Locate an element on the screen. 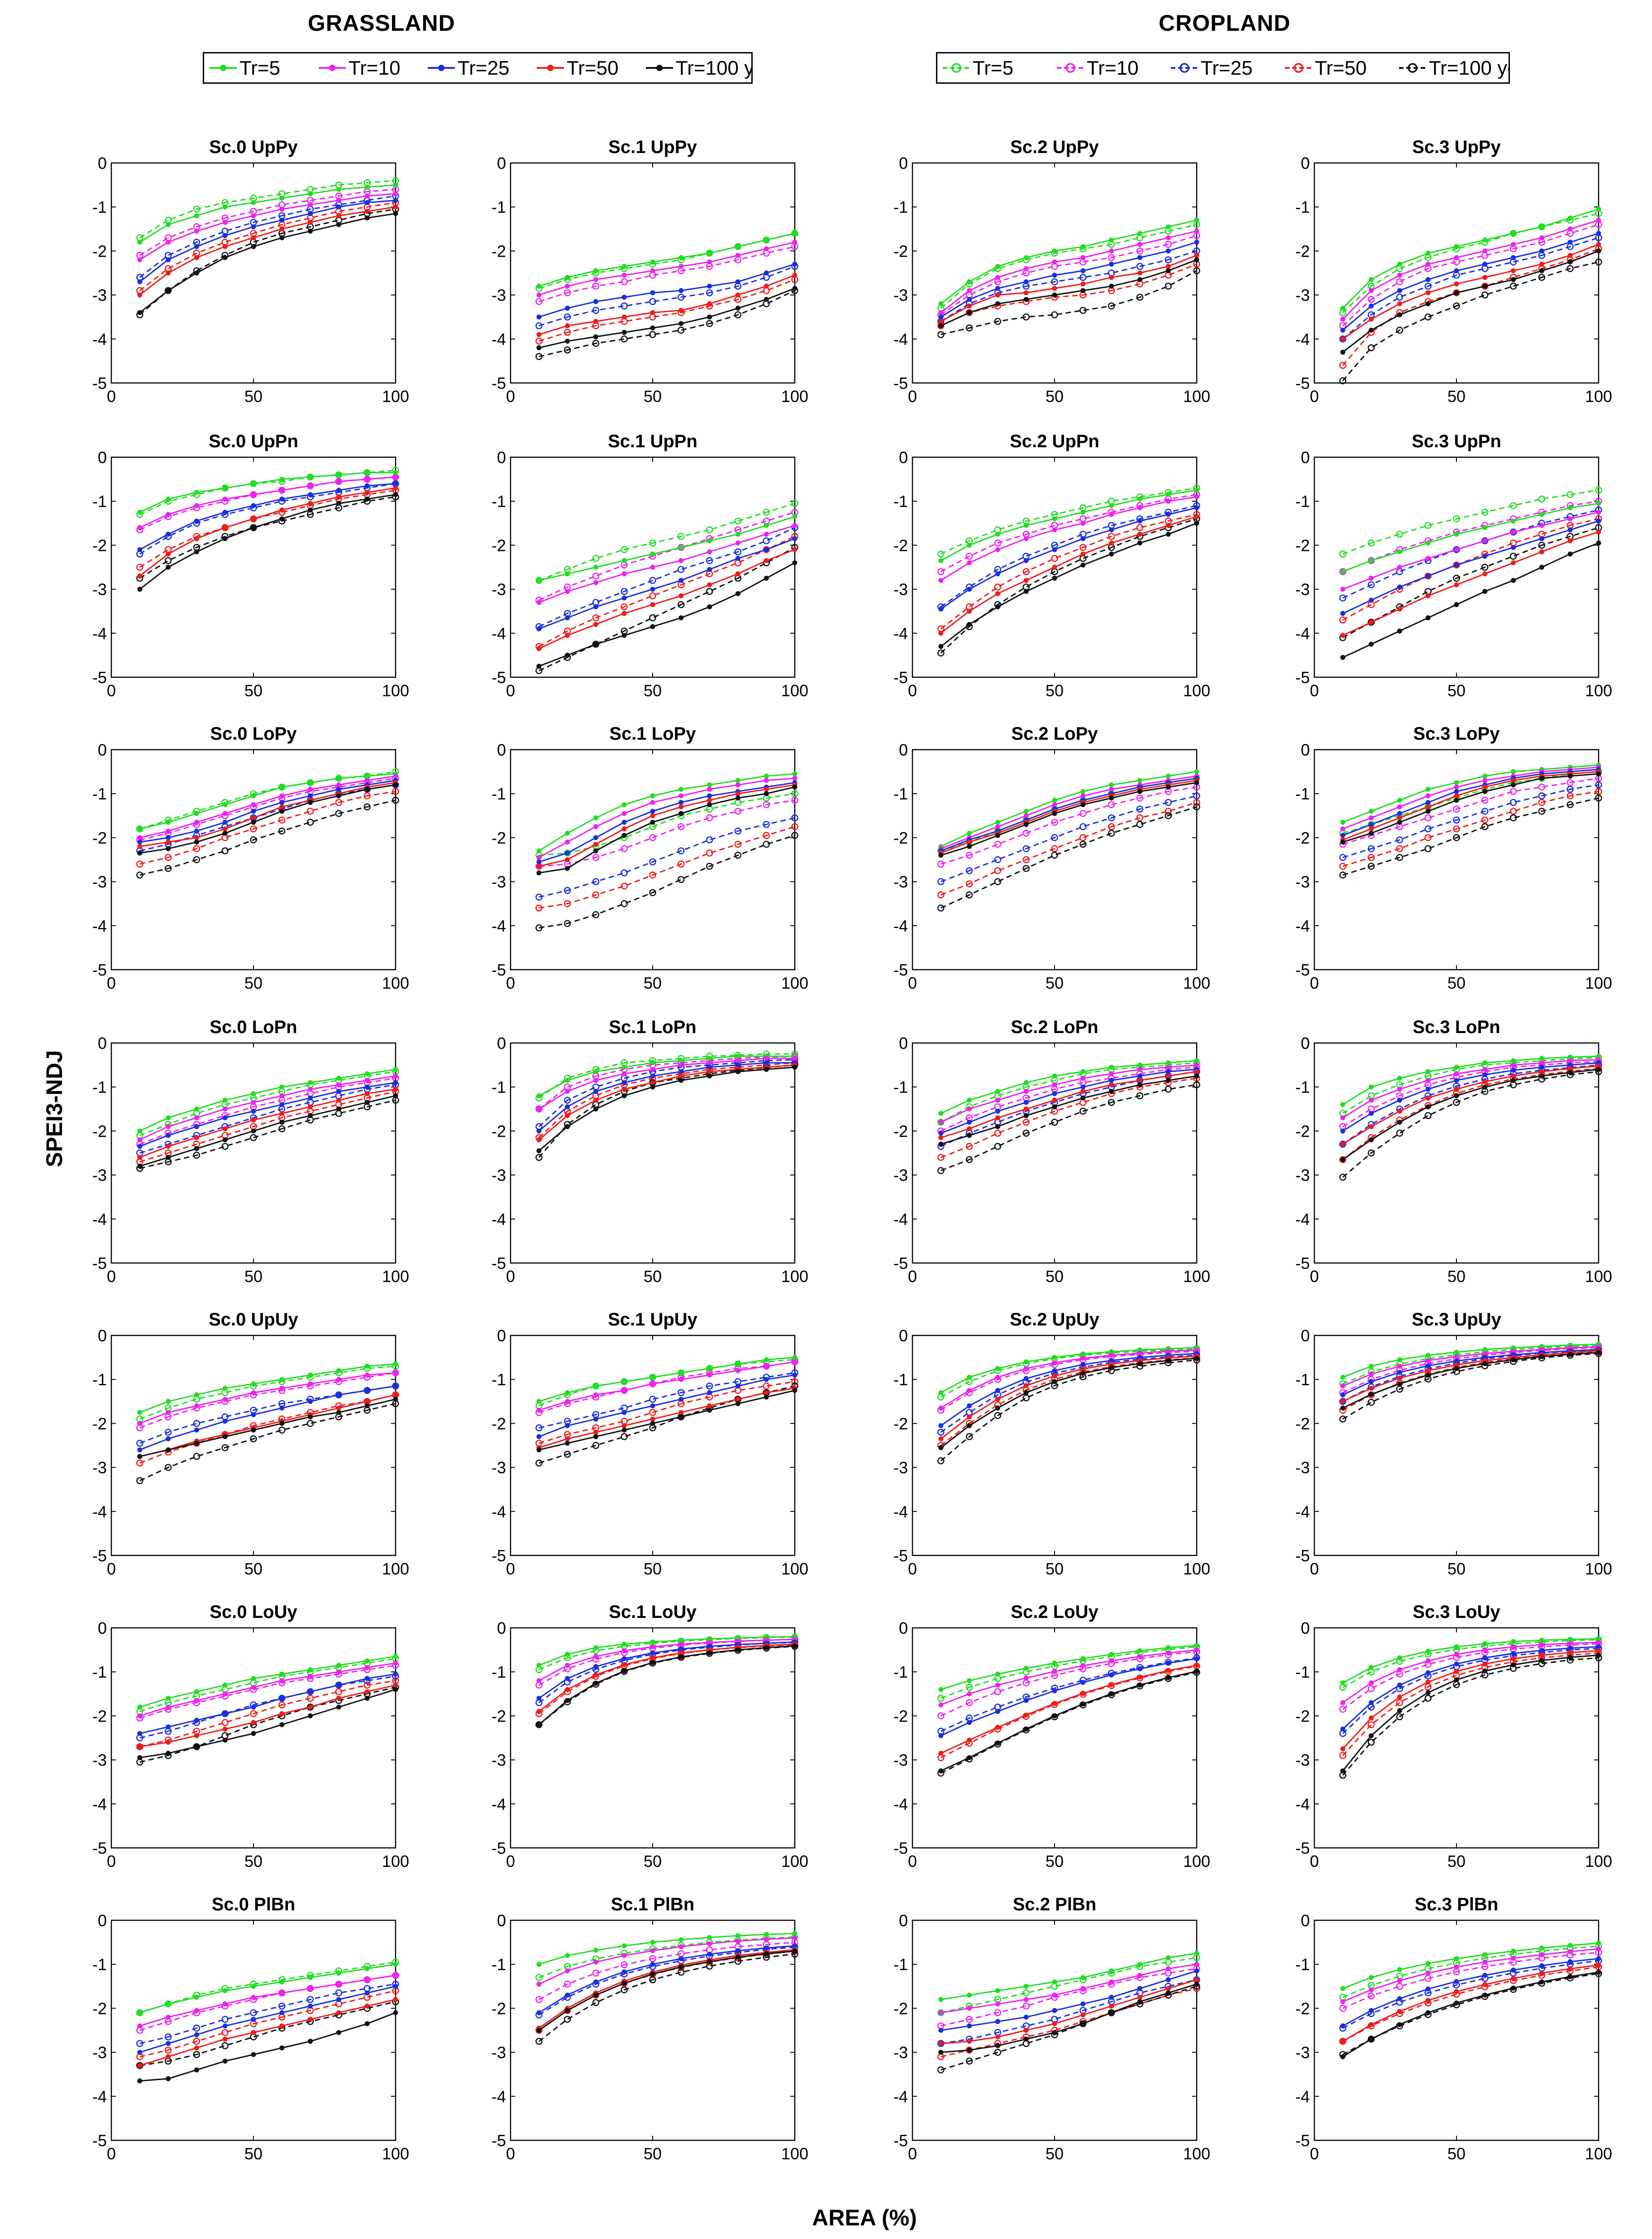 Image resolution: width=1652 pixels, height=2239 pixels. x-tick-label: 100 is located at coordinates (395, 1861).